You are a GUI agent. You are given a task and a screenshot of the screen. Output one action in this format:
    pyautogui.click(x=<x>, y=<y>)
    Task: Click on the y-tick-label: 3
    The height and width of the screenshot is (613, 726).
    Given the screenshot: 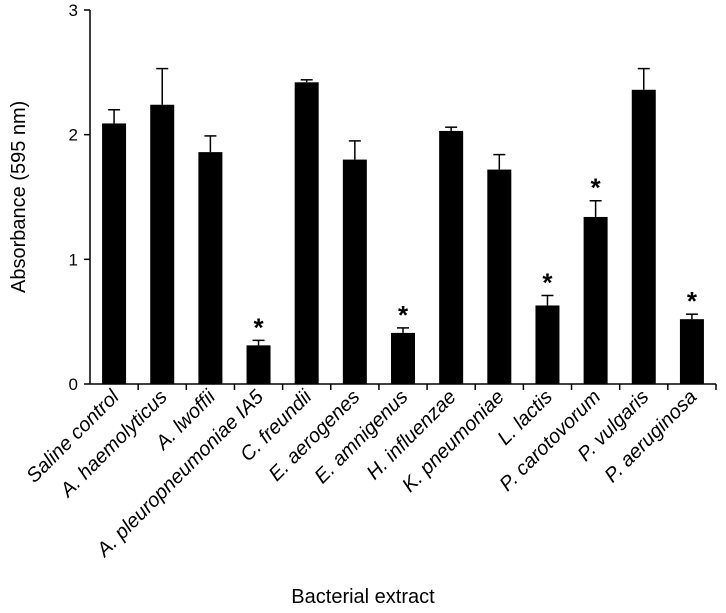 What is the action you would take?
    pyautogui.click(x=73, y=10)
    